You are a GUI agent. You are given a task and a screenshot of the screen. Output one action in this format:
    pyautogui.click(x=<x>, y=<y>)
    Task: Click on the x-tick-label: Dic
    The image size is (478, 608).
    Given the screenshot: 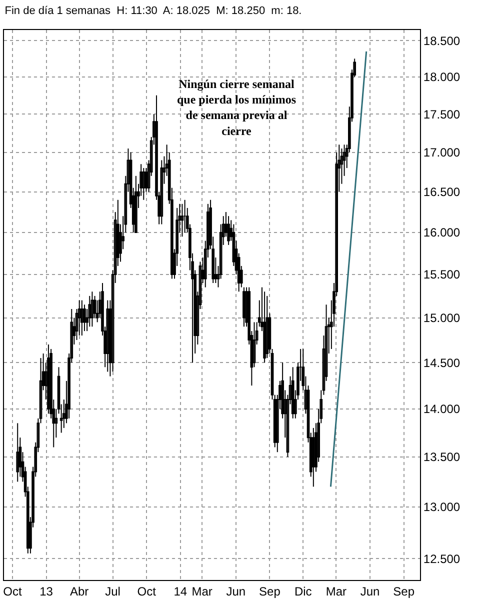 What is the action you would take?
    pyautogui.click(x=303, y=591)
    